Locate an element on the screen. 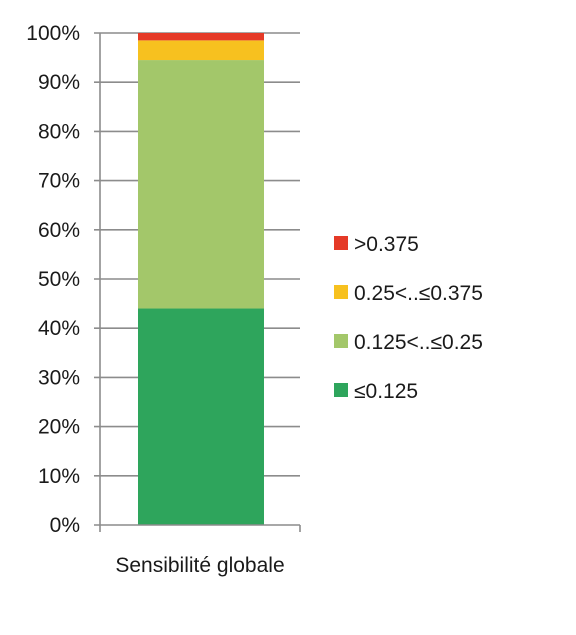 This screenshot has width=576, height=635. legend-label: 0.25<..≤0.375 is located at coordinates (418, 293).